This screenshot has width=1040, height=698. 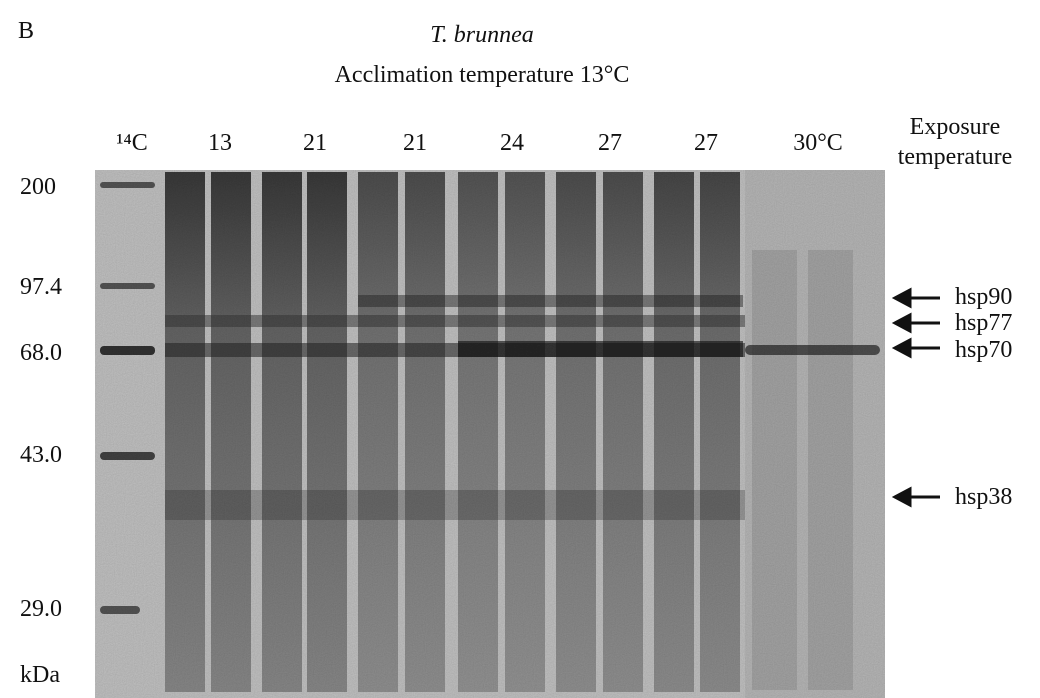 What do you see at coordinates (984, 323) in the screenshot?
I see `band-label: hsp77` at bounding box center [984, 323].